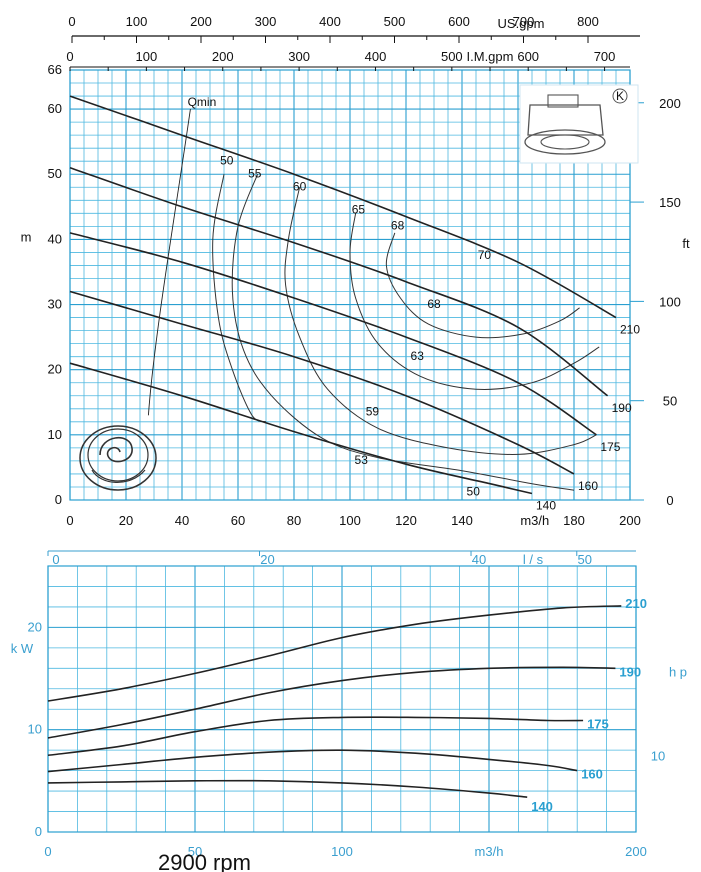  I want to click on y-right-tick-label: 0, so click(669, 500).